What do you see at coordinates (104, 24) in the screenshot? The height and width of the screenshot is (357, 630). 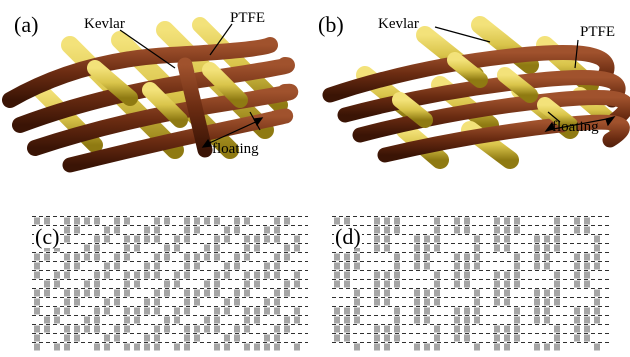 I see `kevlar-label-a: Kevlar` at bounding box center [104, 24].